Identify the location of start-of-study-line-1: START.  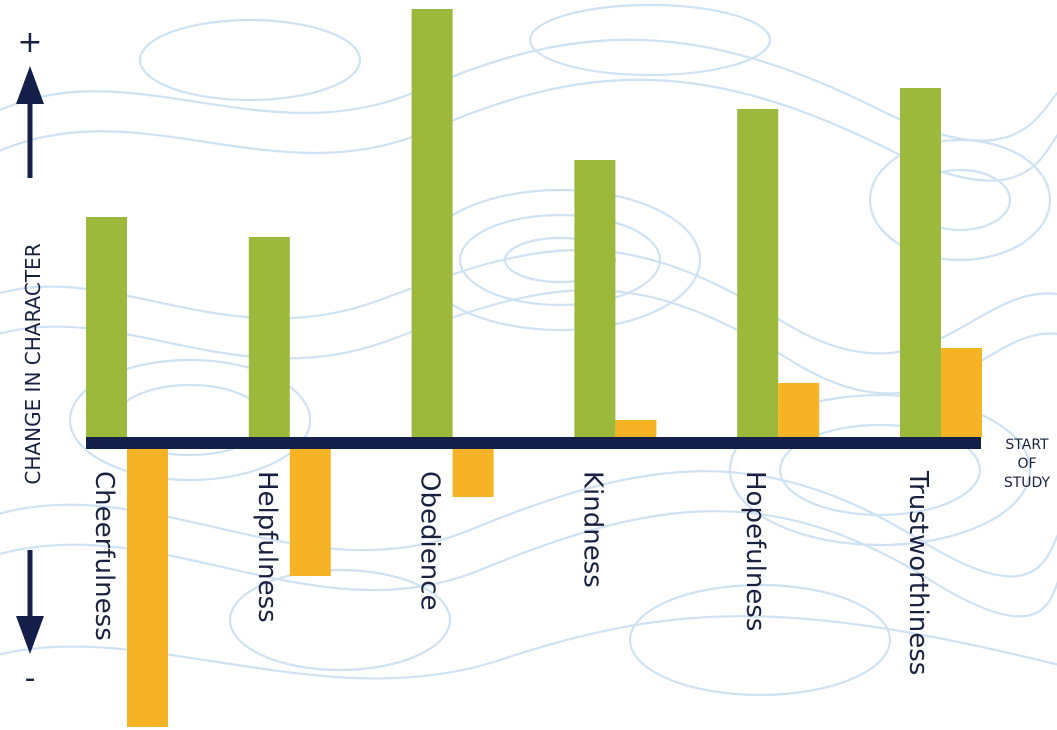
(1027, 445).